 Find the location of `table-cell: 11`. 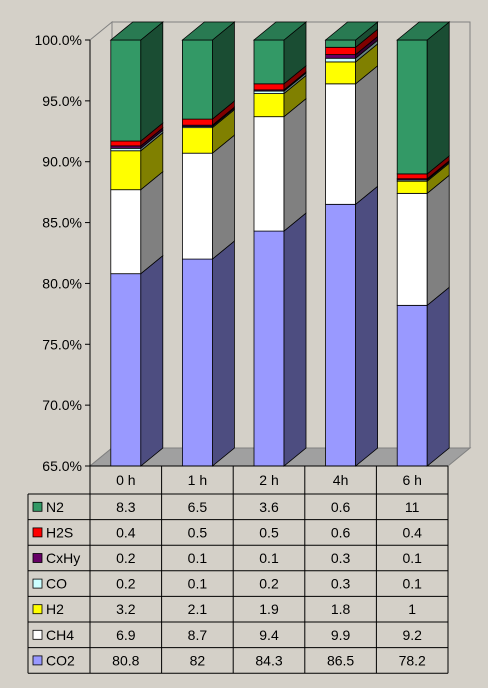

table-cell: 11 is located at coordinates (412, 507).